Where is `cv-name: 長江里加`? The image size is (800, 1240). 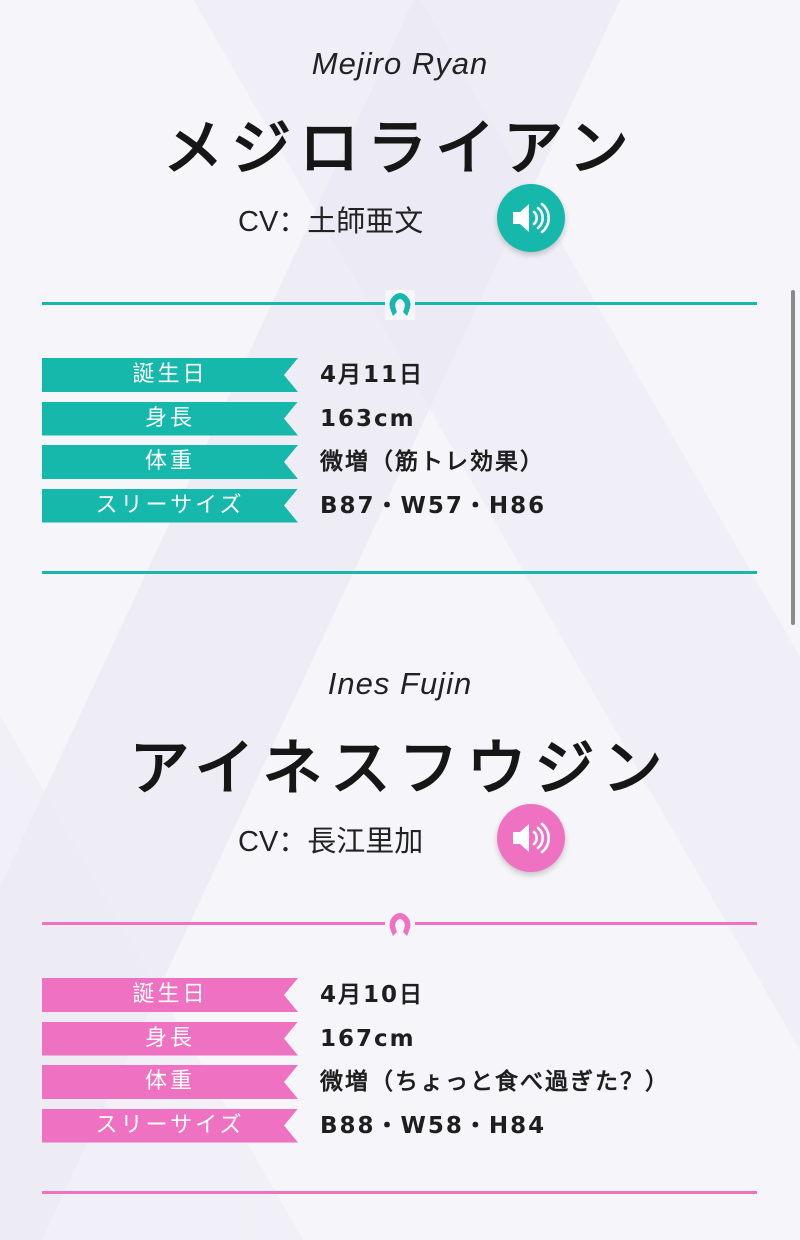
cv-name: 長江里加 is located at coordinates (365, 841).